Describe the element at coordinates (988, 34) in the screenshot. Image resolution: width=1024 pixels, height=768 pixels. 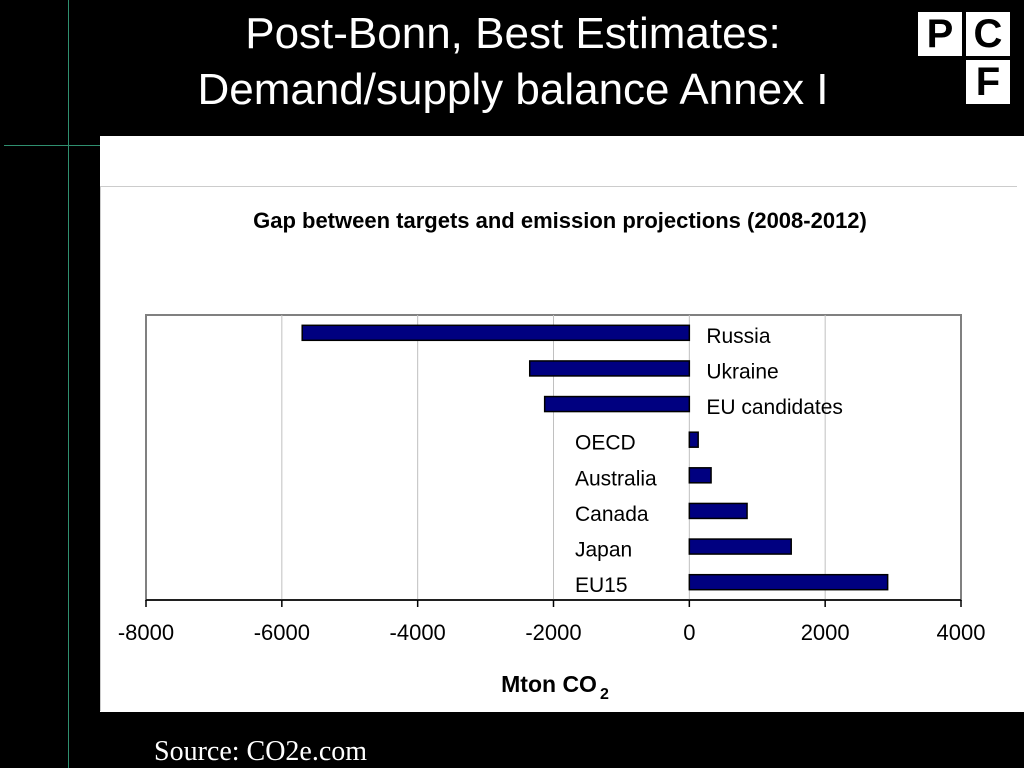
I see `logo-letter-c: C` at that location.